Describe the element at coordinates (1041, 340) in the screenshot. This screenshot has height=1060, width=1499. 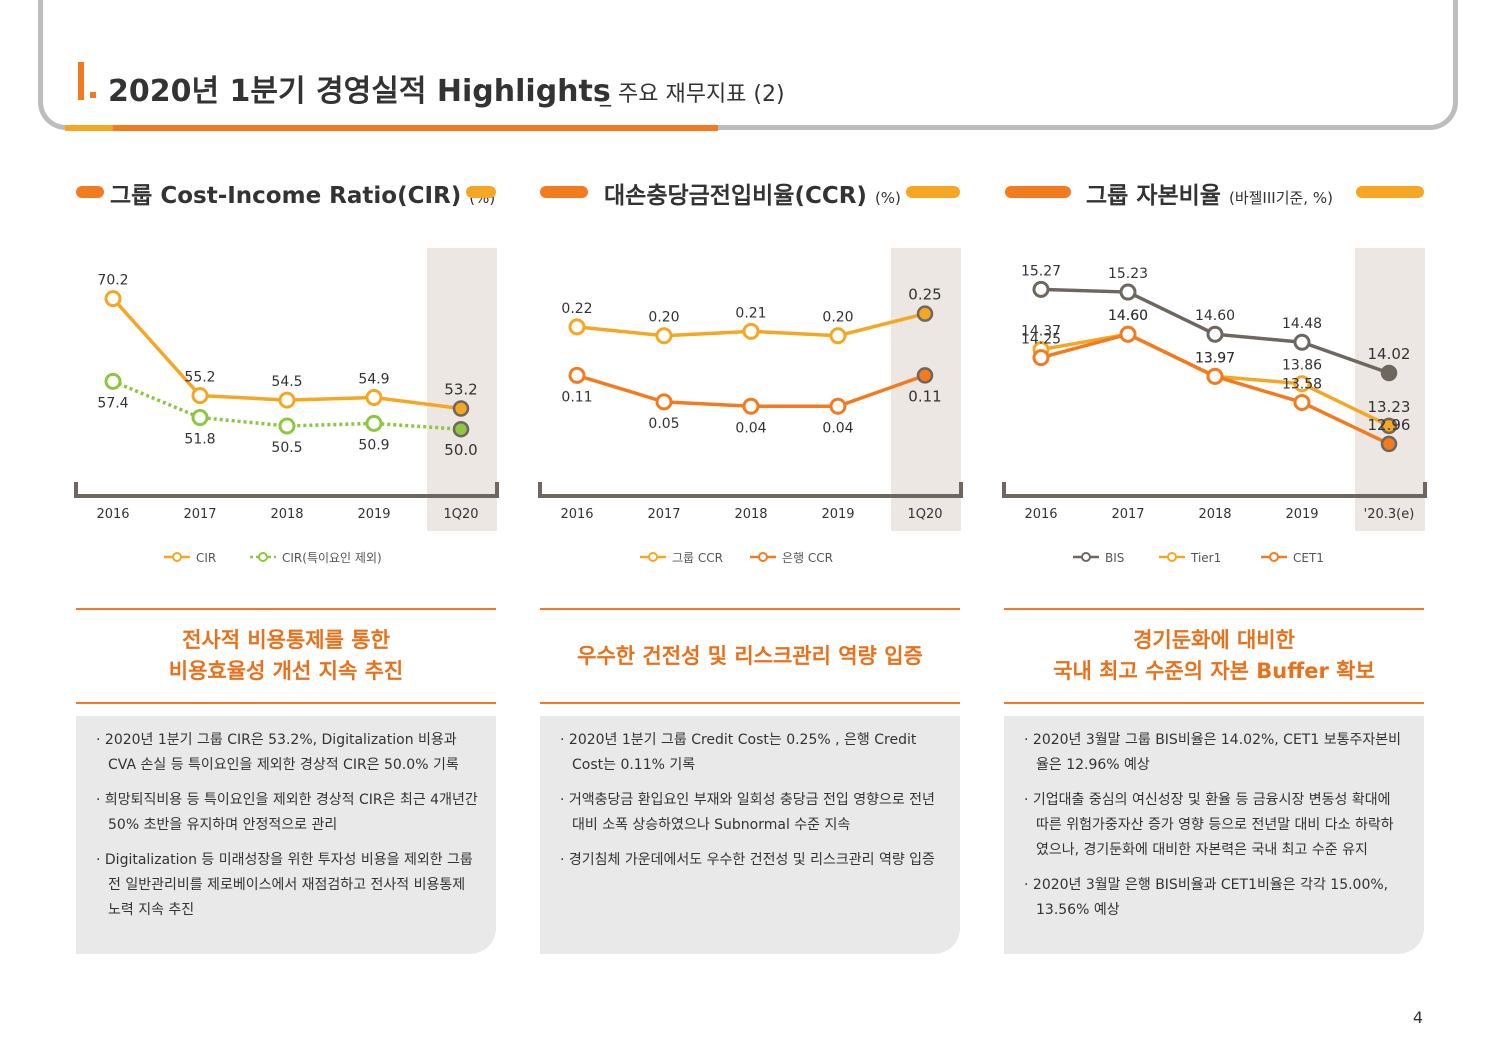
I see `data-label: 14.25` at that location.